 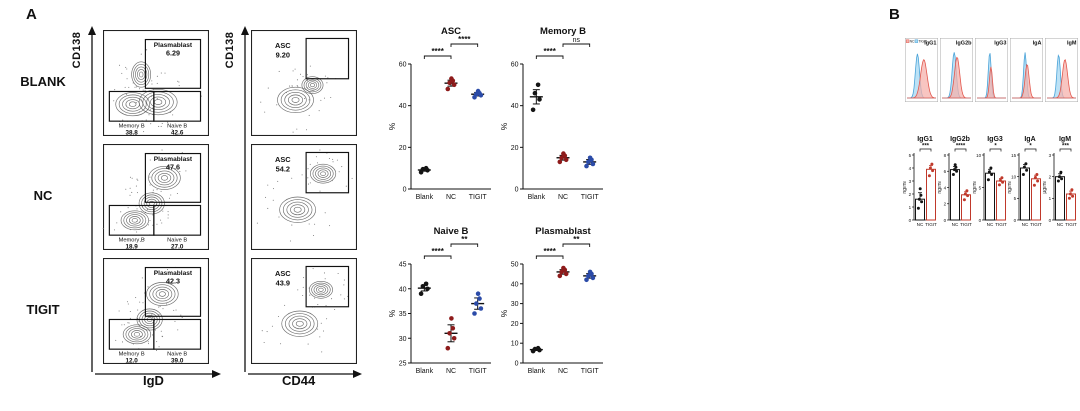 I want to click on significance-label: **, so click(x=576, y=239).